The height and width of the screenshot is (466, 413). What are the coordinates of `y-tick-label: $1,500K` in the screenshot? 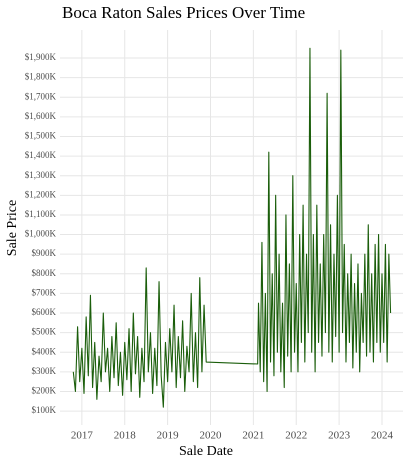 It's located at (41, 136).